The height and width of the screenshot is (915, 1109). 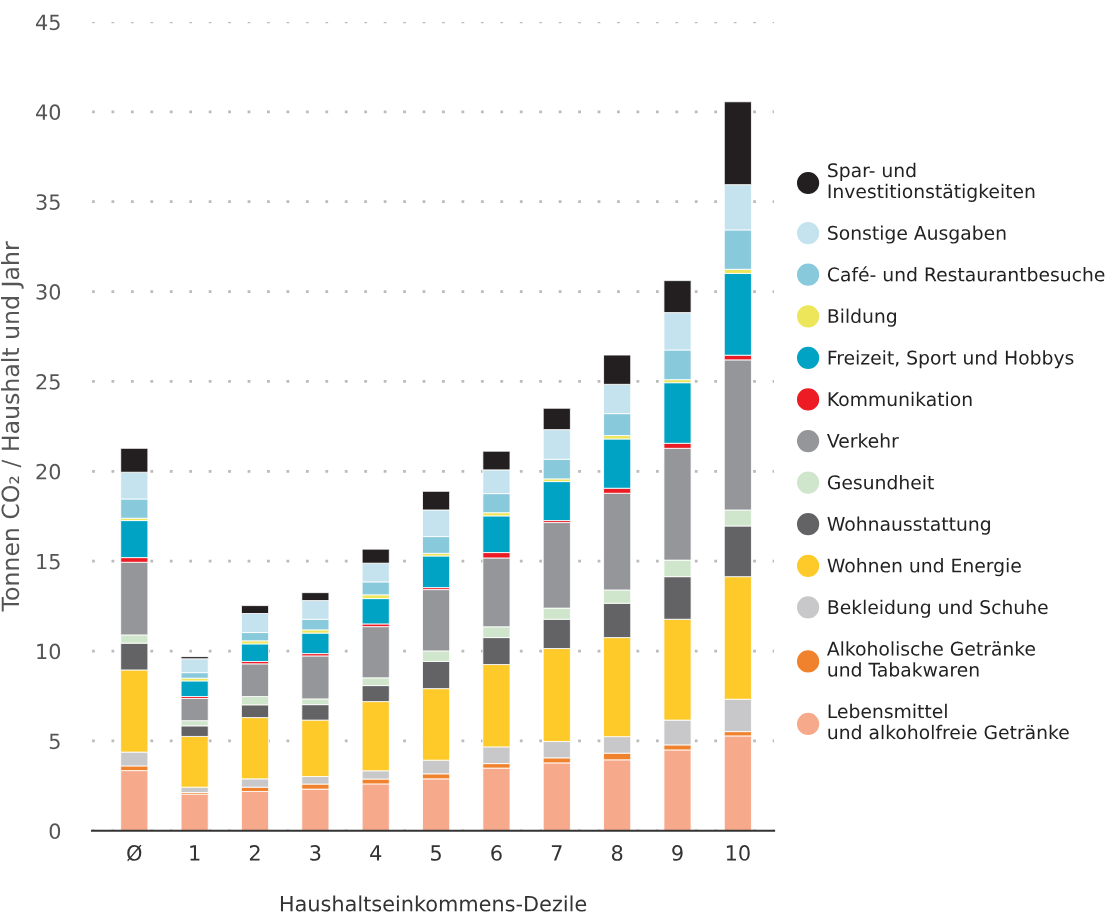 What do you see at coordinates (924, 567) in the screenshot?
I see `legend-label: Wohnen und Energie` at bounding box center [924, 567].